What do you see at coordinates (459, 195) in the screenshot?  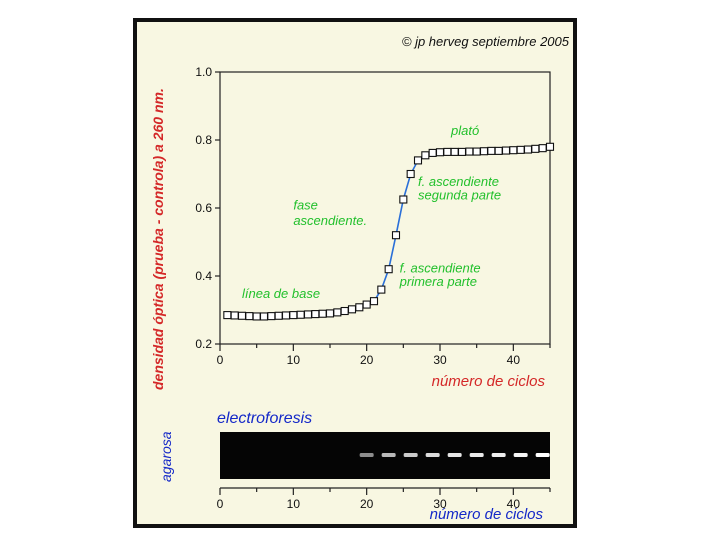 I see `annotation-2: segunda parte` at bounding box center [459, 195].